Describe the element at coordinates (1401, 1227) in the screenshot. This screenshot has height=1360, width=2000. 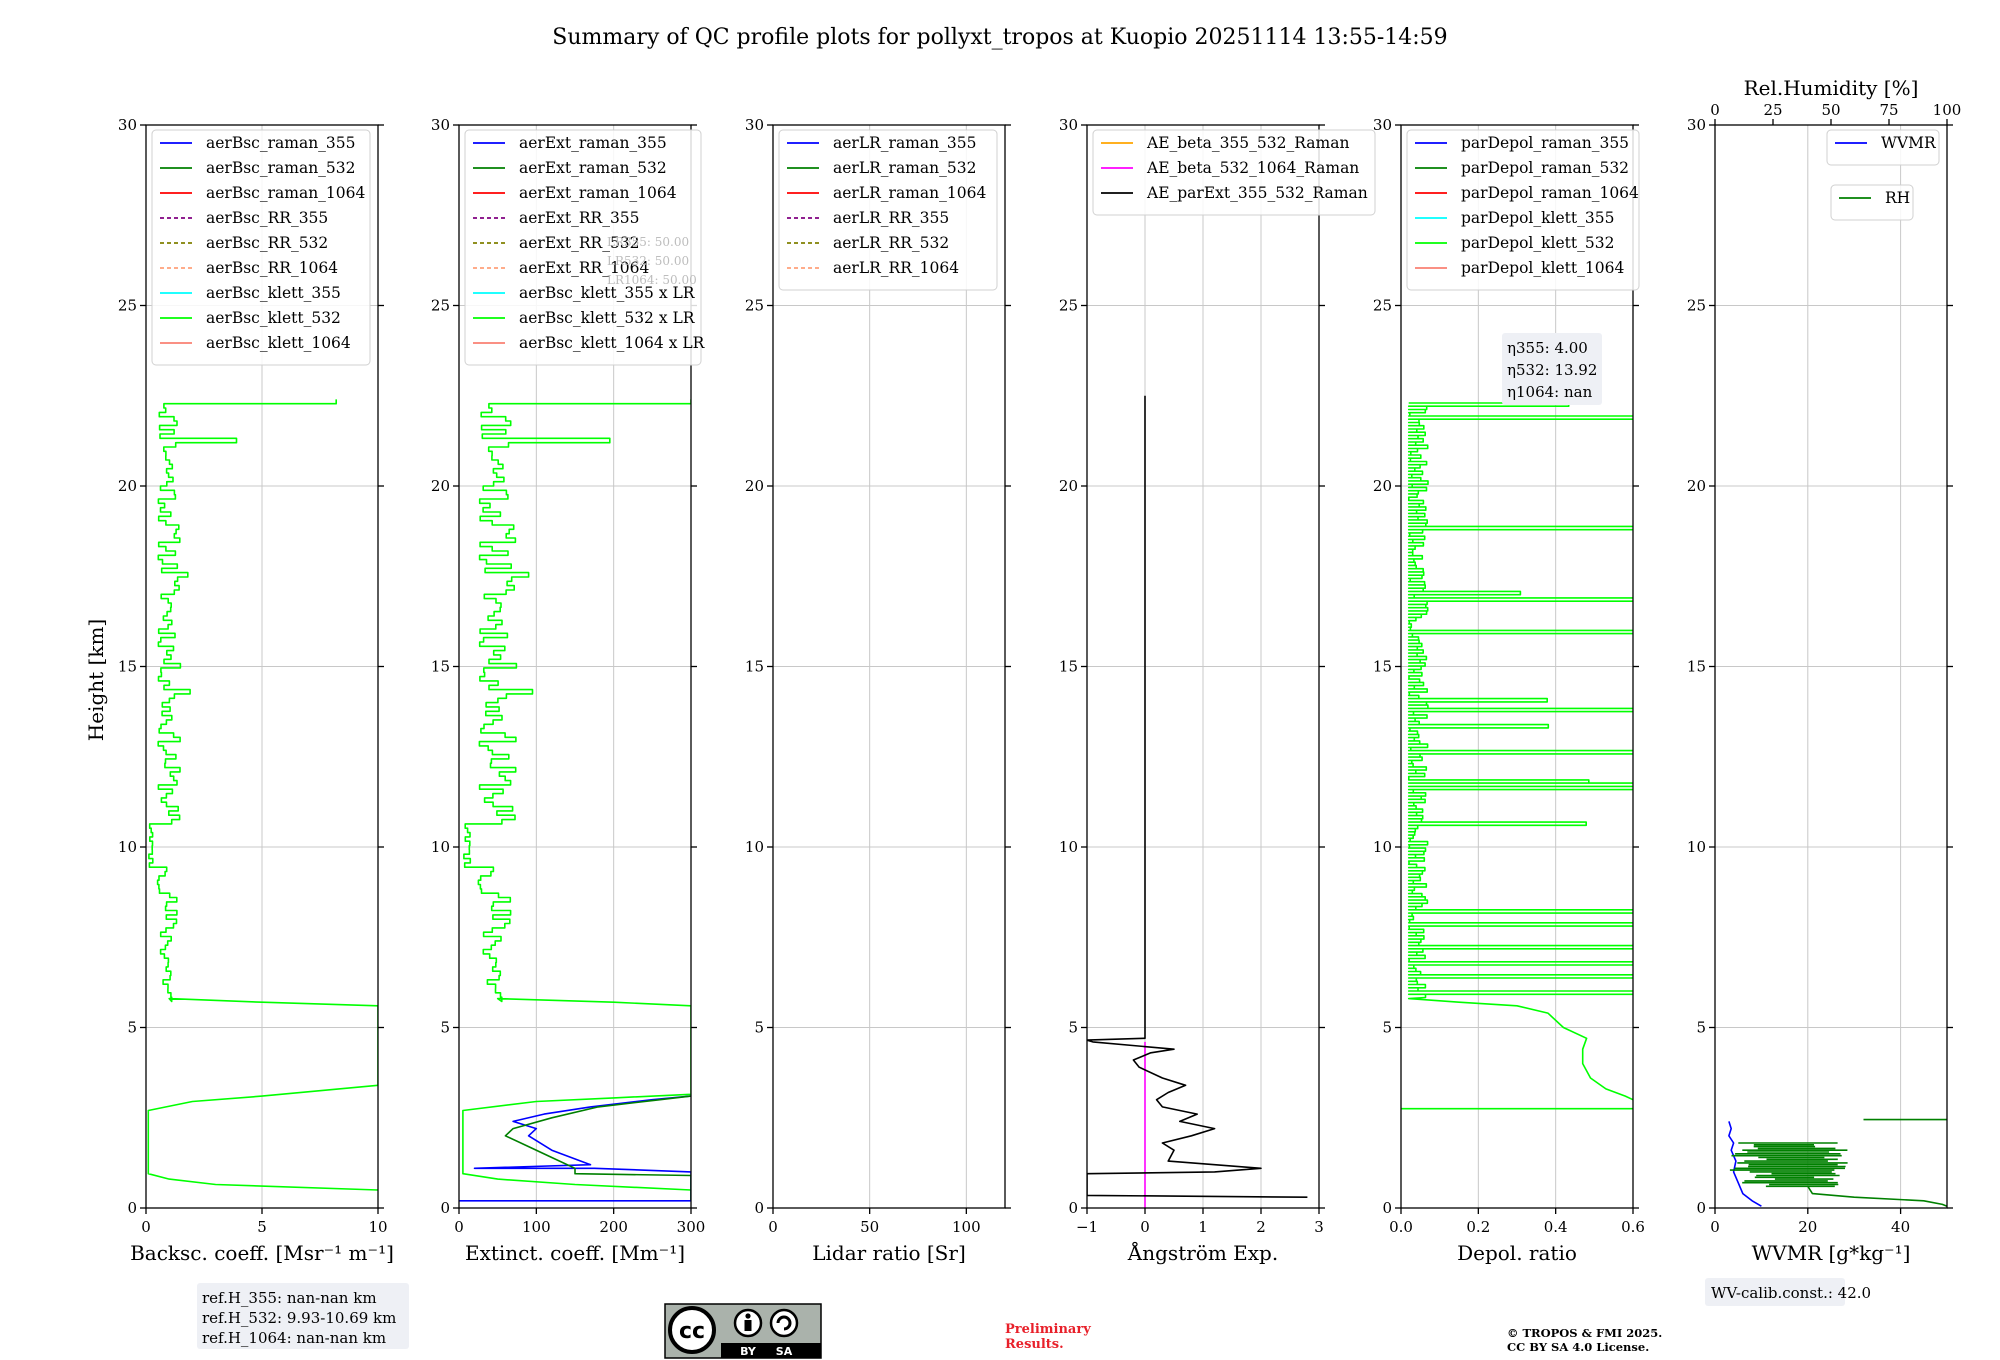
I see `x-tick-label-depol: 0.0` at that location.